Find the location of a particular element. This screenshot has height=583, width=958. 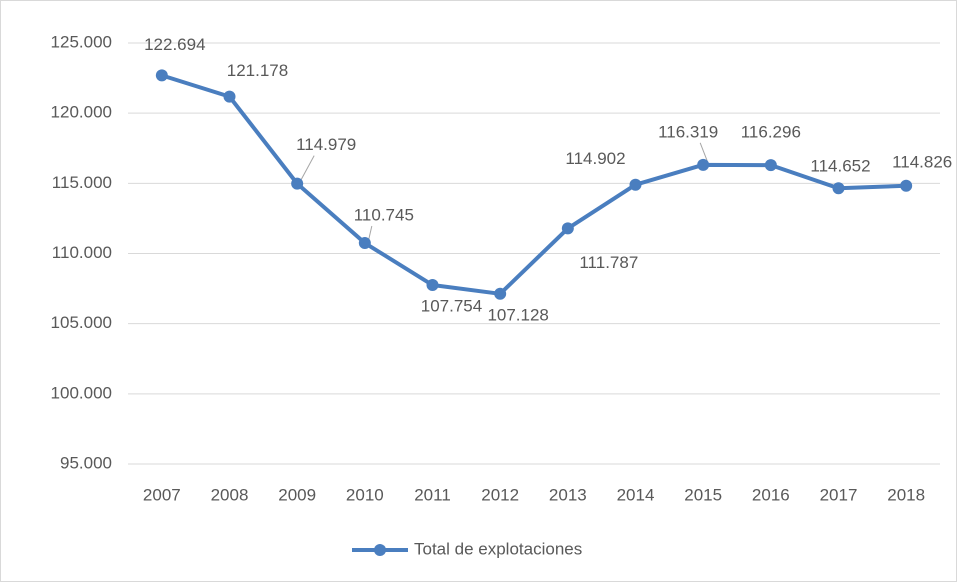

y-tick-label: 125.000 is located at coordinates (81, 41).